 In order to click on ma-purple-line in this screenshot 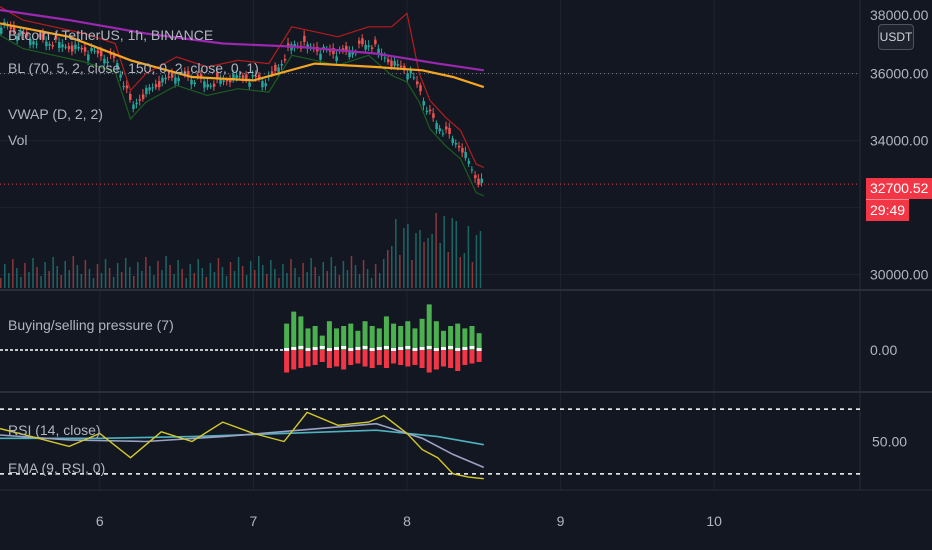, I will do `click(242, 40)`.